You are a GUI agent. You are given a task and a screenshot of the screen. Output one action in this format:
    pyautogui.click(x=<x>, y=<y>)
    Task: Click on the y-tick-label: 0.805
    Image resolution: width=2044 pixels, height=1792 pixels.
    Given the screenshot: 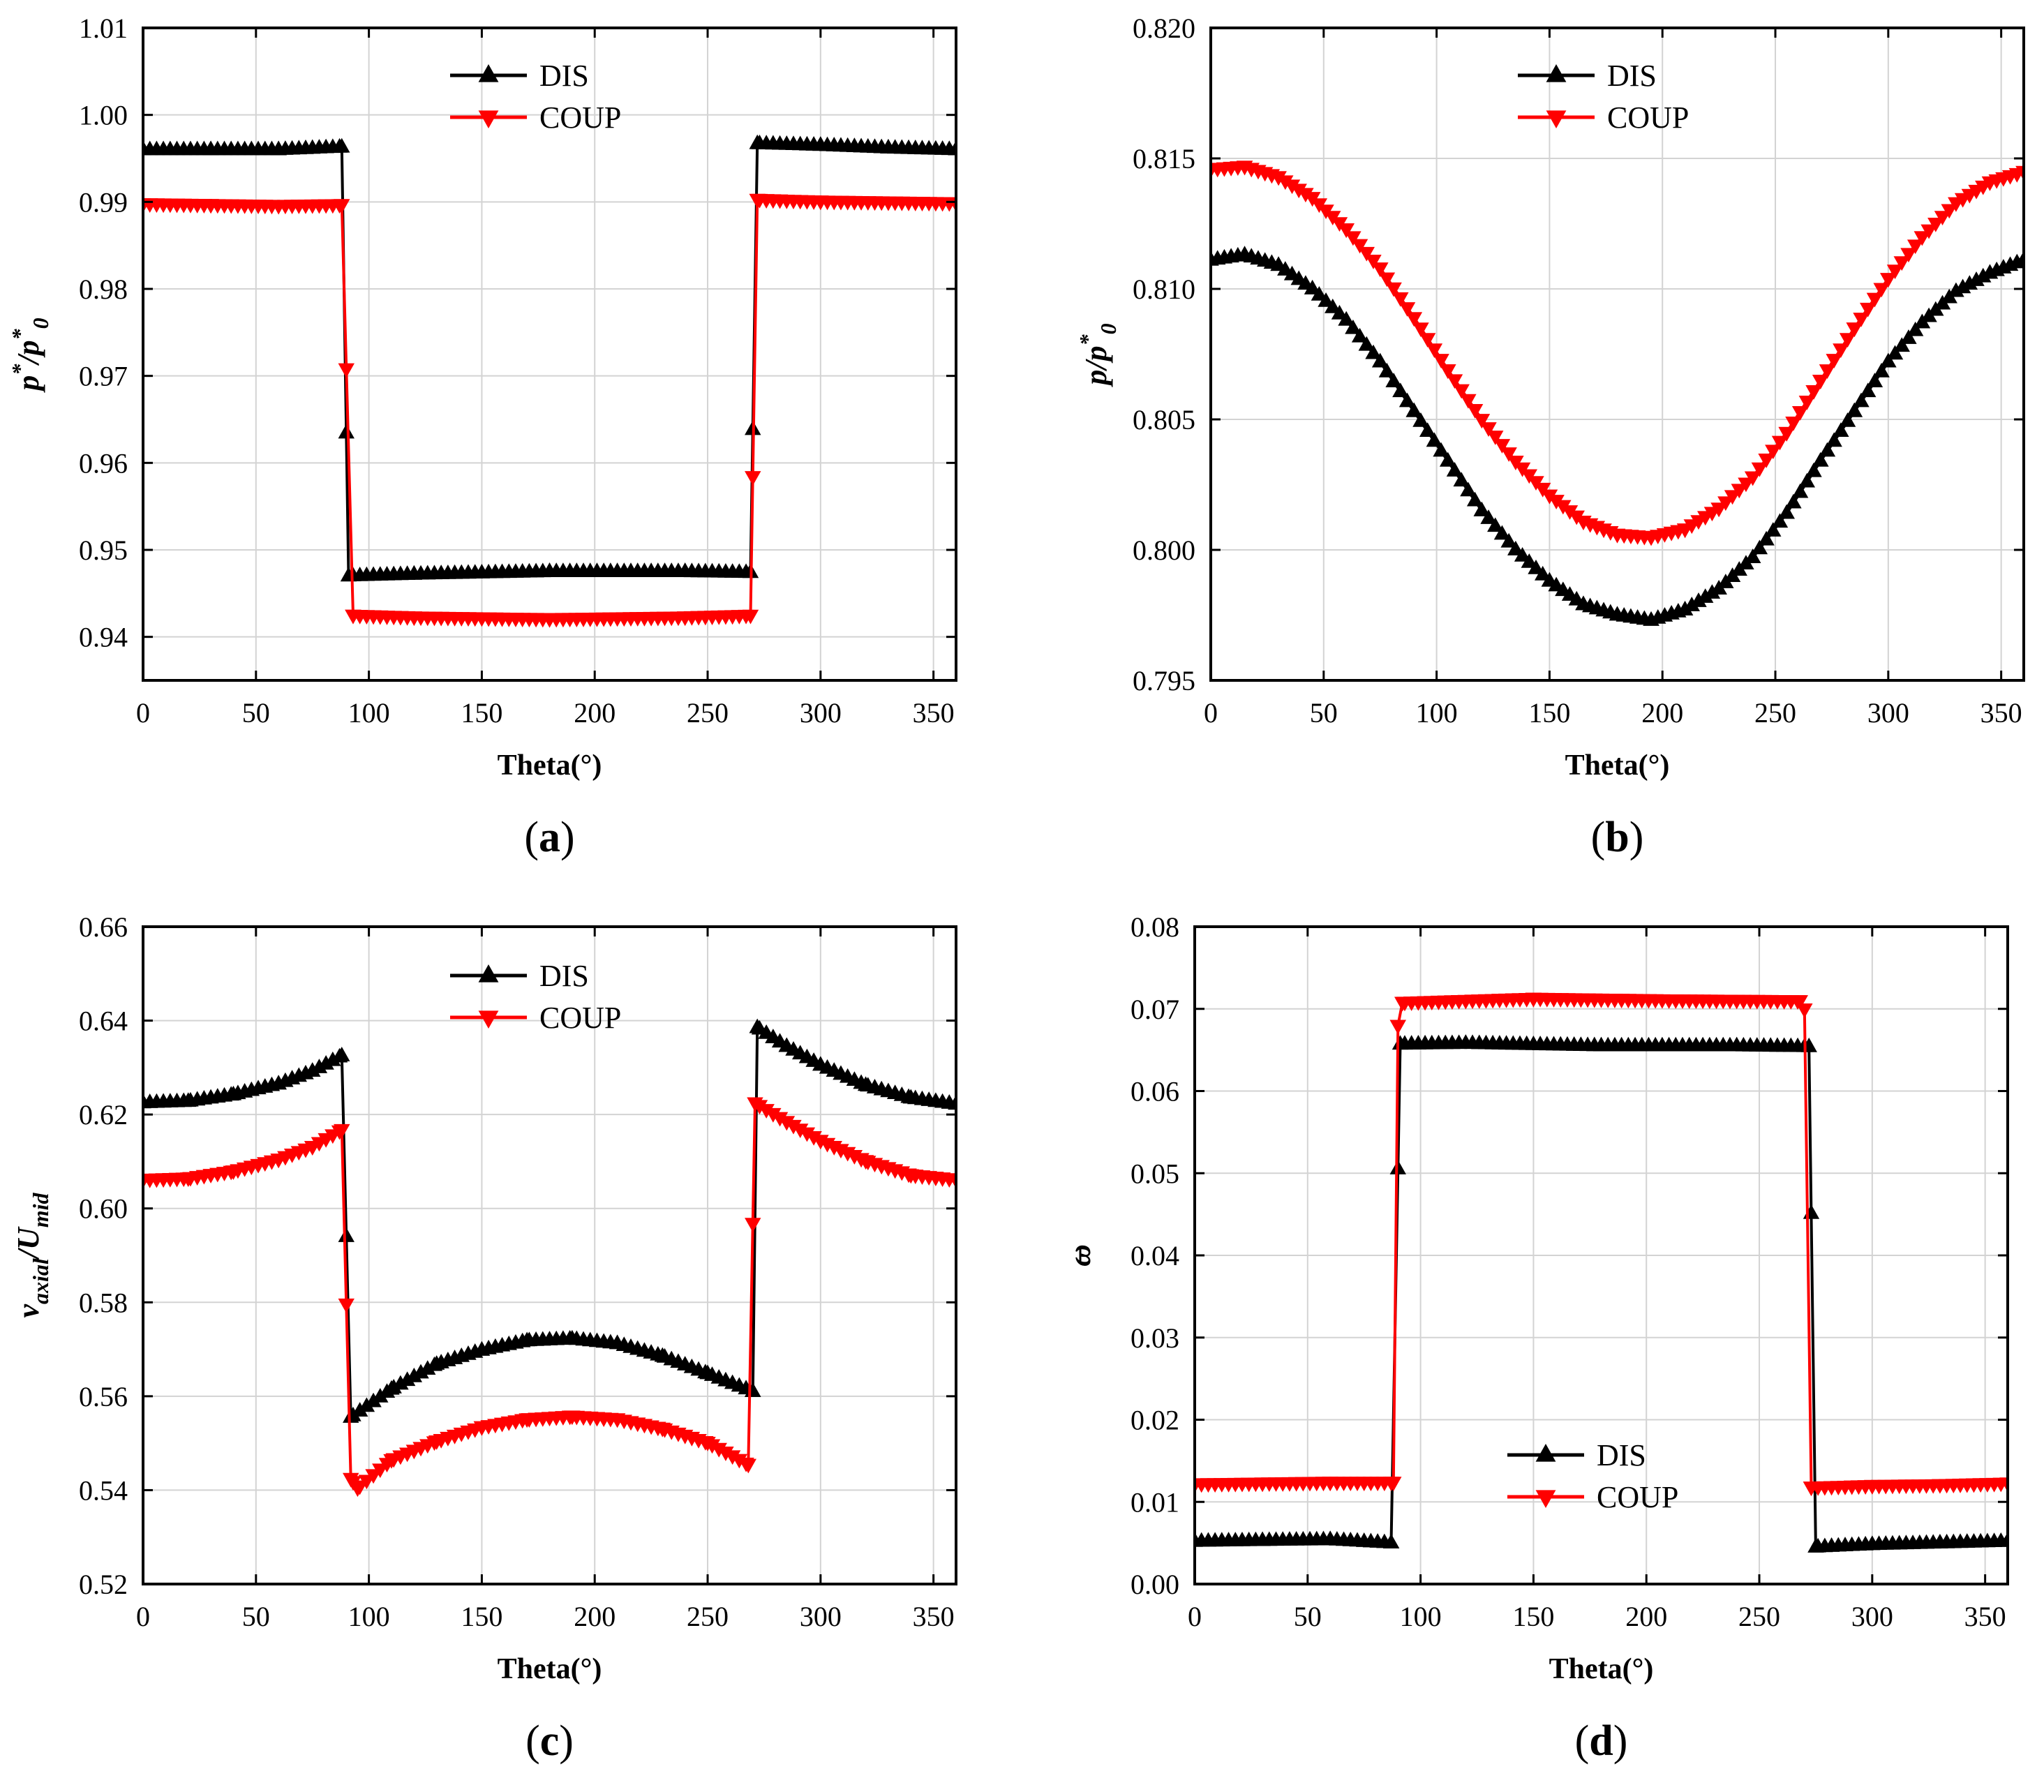 What is the action you would take?
    pyautogui.click(x=1164, y=419)
    